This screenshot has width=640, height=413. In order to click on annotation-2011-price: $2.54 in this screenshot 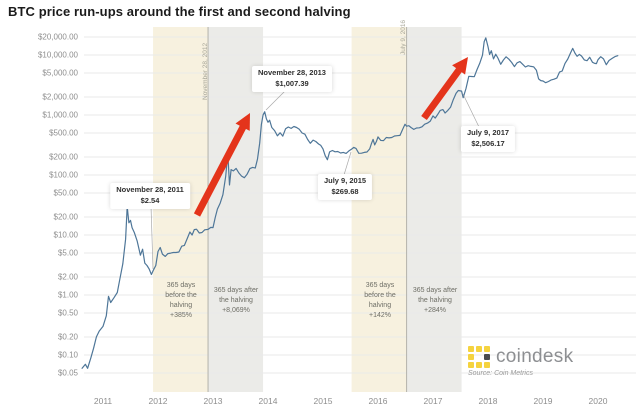, I will do `click(150, 200)`.